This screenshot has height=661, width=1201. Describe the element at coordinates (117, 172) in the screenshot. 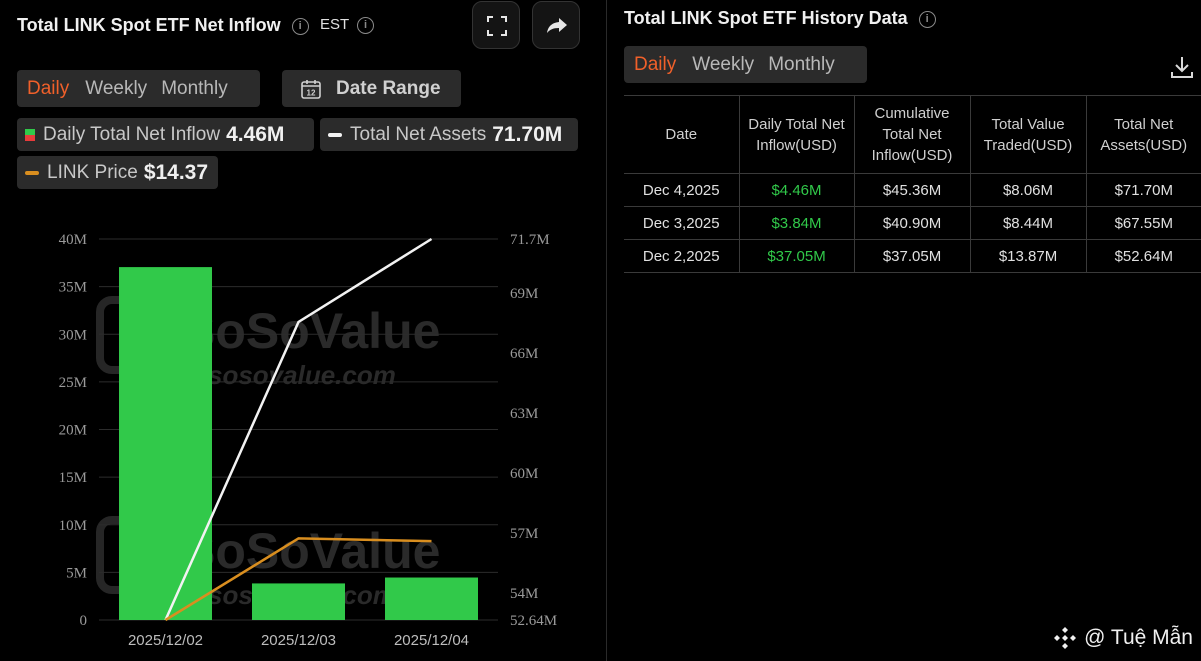

I see `legend-price: LINK Price $14.37` at that location.